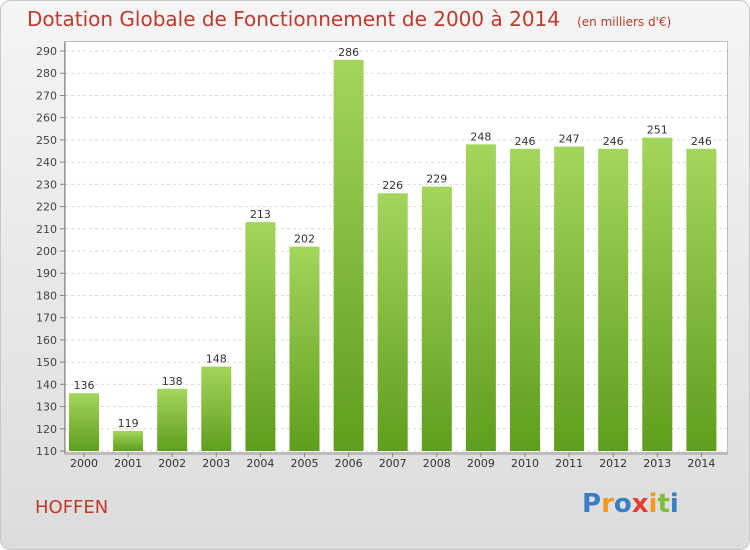 The width and height of the screenshot is (750, 550). I want to click on x-tick-label: 2001, so click(128, 463).